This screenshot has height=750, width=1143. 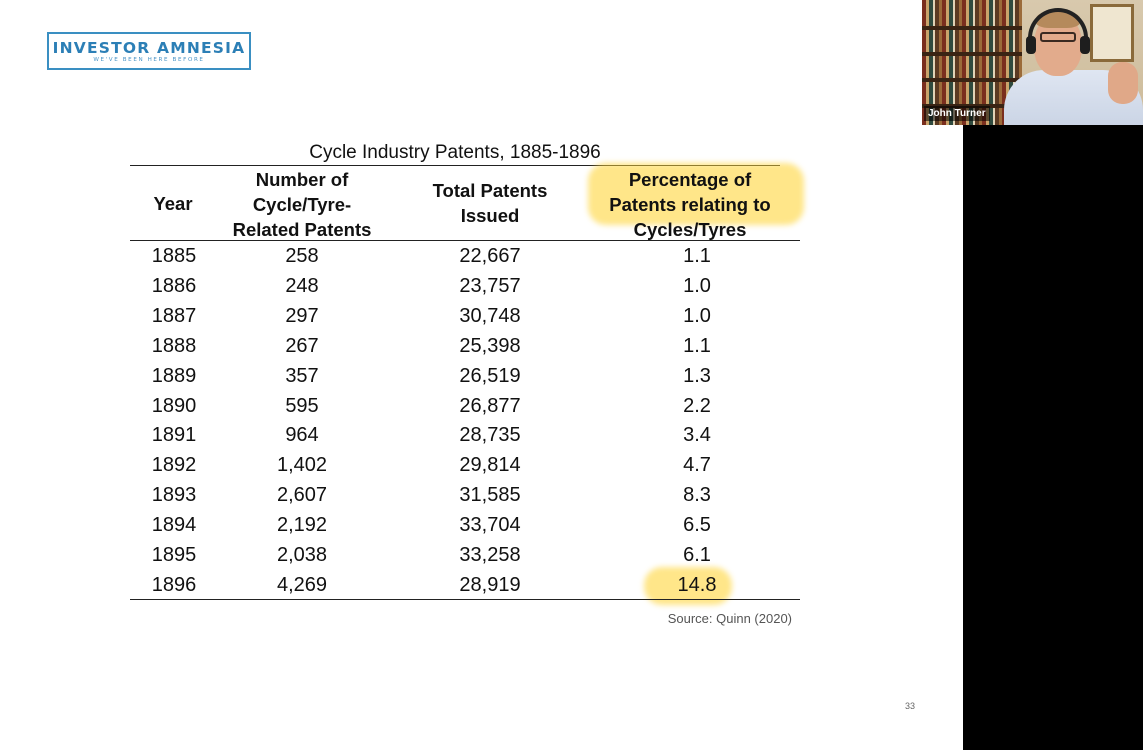 I want to click on percentage-header-highlight, so click(x=696, y=194).